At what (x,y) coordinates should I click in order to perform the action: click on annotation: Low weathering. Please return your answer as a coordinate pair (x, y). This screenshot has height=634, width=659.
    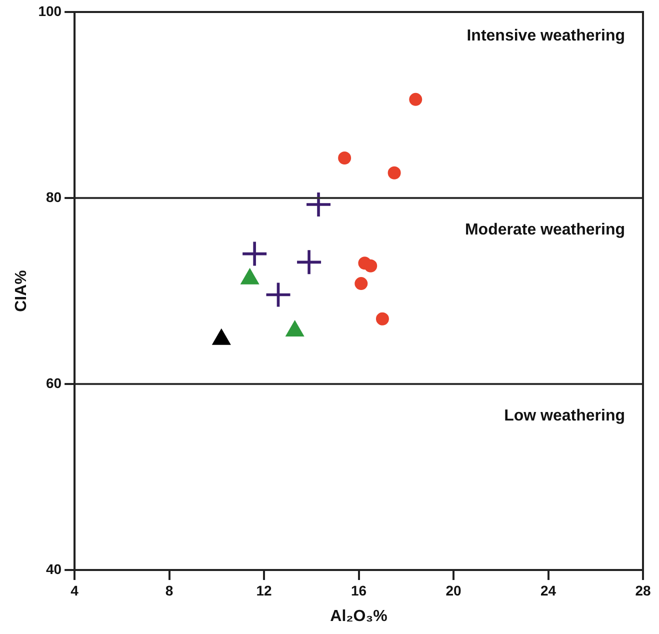
    Looking at the image, I should click on (564, 415).